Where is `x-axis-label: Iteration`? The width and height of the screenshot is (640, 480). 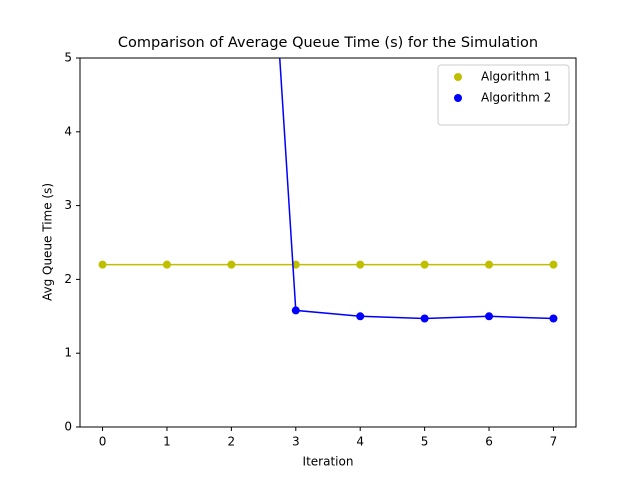
x-axis-label: Iteration is located at coordinates (328, 462).